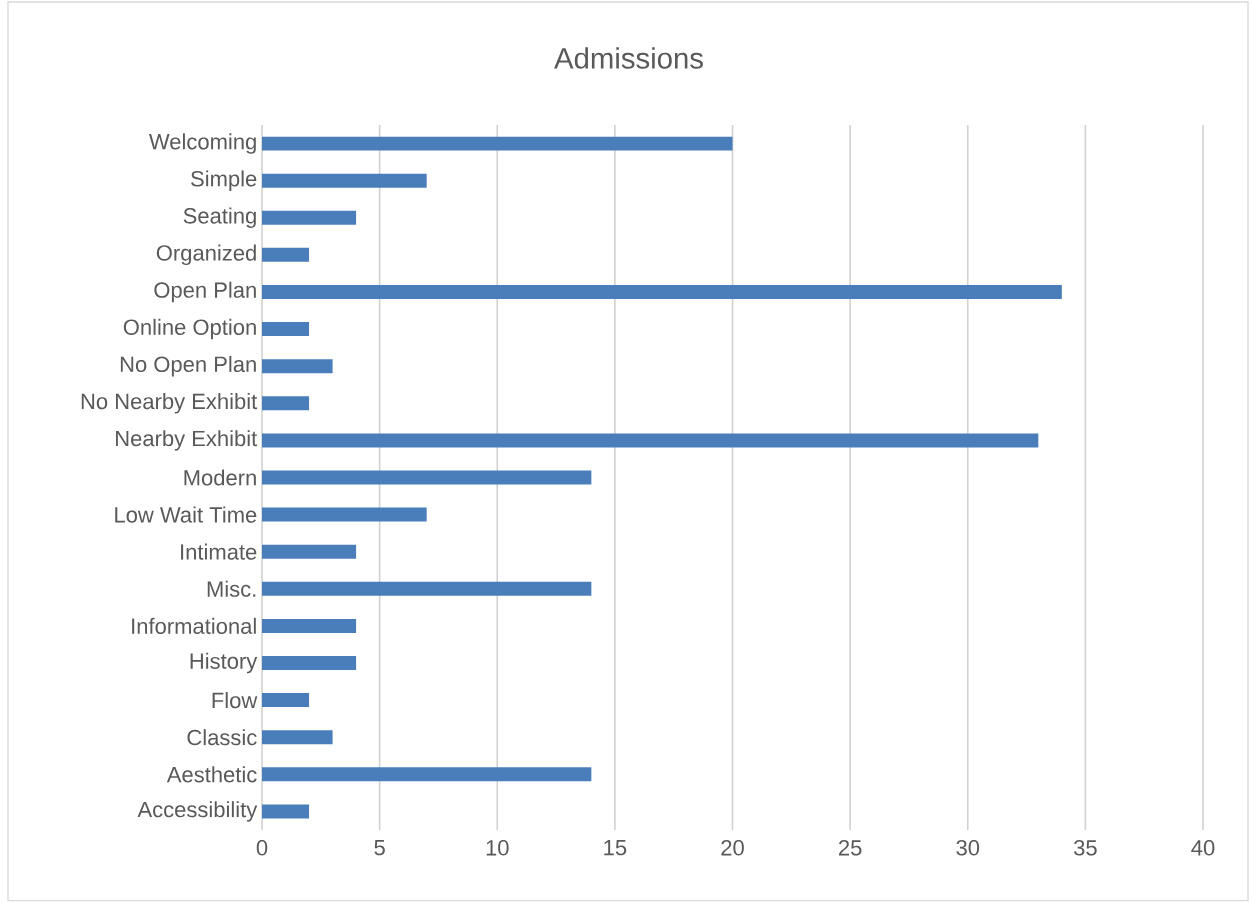 This screenshot has height=902, width=1250. What do you see at coordinates (169, 403) in the screenshot?
I see `y-tick-label: No Nearby Exhibit` at bounding box center [169, 403].